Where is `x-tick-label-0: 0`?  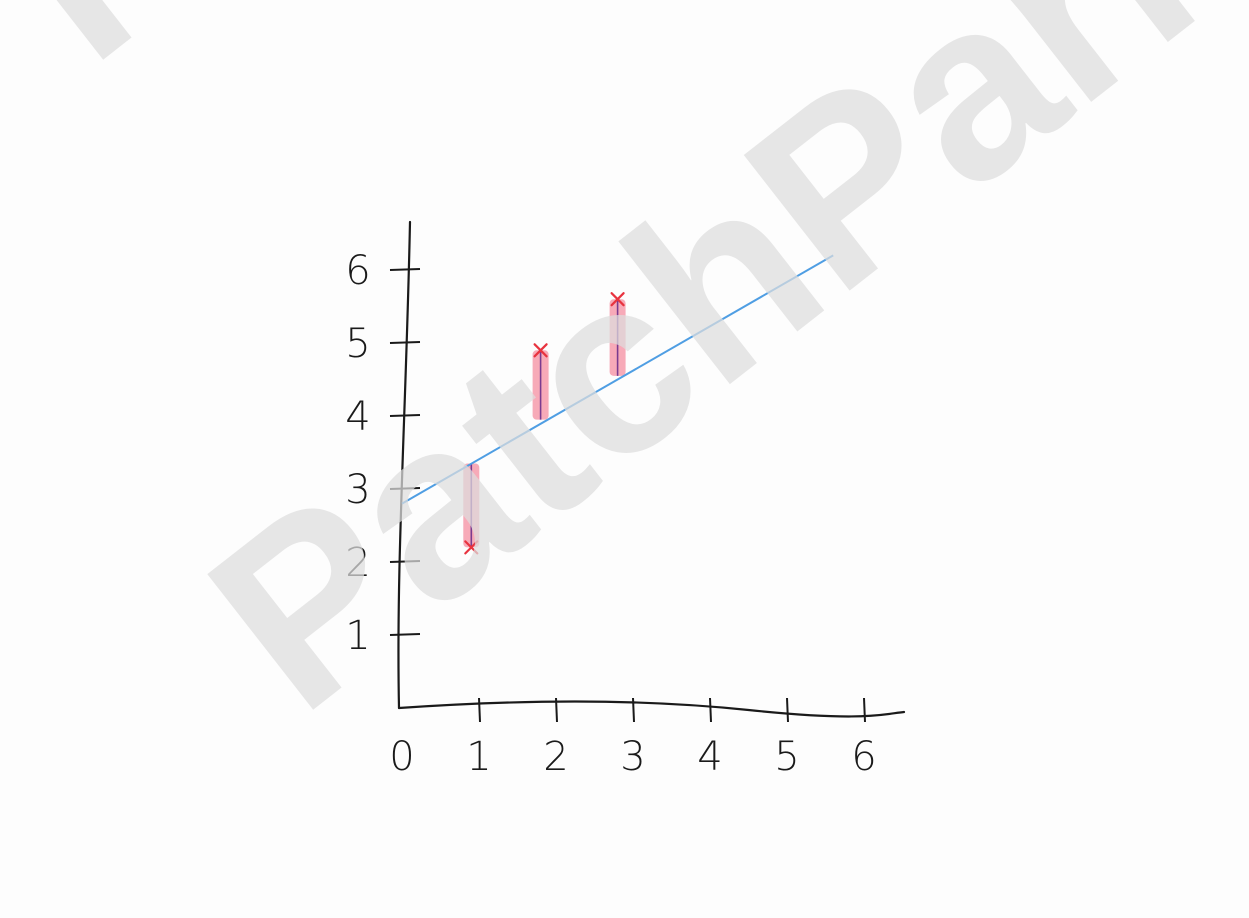
x-tick-label-0: 0 is located at coordinates (401, 757).